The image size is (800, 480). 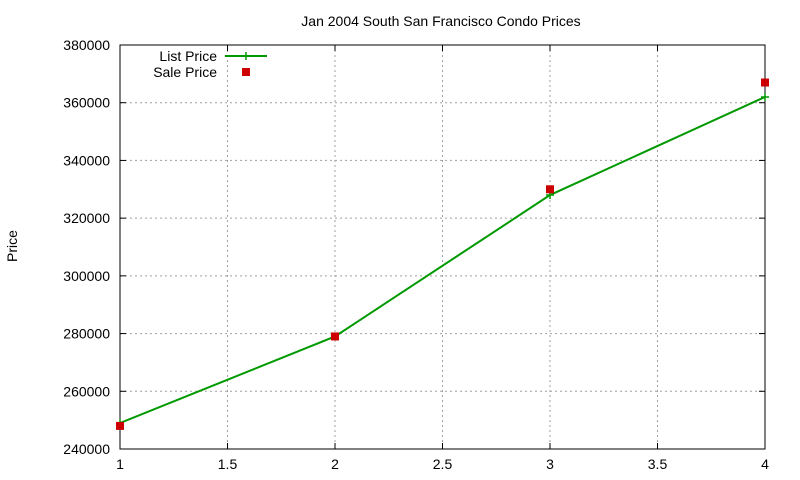 What do you see at coordinates (335, 464) in the screenshot?
I see `x-tick-label-2: 2` at bounding box center [335, 464].